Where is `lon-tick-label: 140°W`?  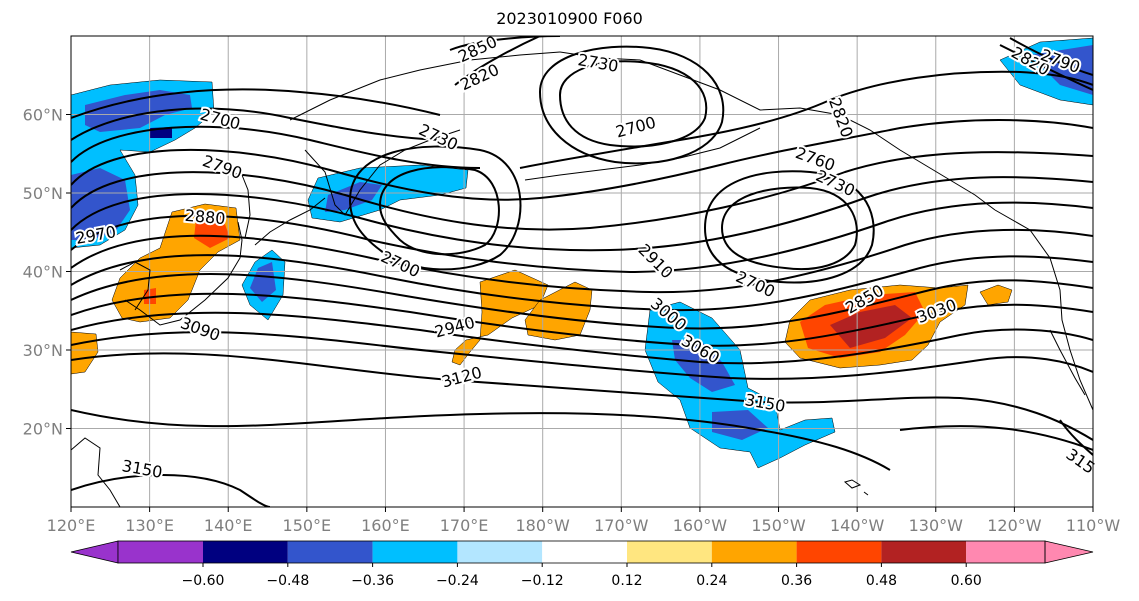
lon-tick-label: 140°W is located at coordinates (857, 525).